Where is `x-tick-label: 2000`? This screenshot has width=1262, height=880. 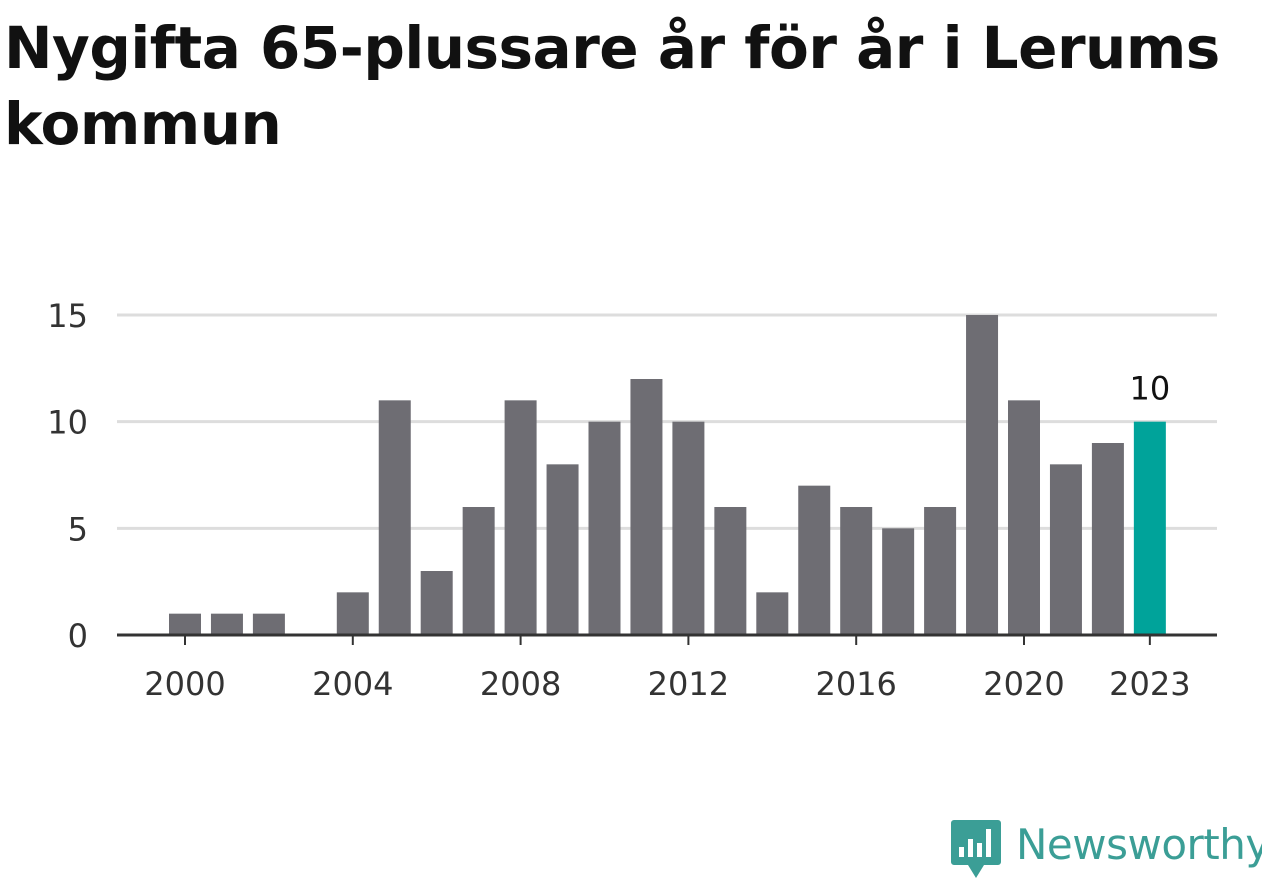
x-tick-label: 2000 is located at coordinates (184, 684).